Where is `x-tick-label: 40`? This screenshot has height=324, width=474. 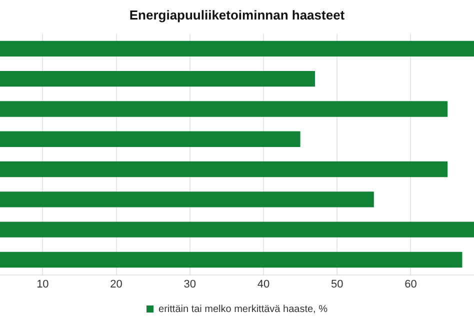
x-tick-label: 40 is located at coordinates (263, 284).